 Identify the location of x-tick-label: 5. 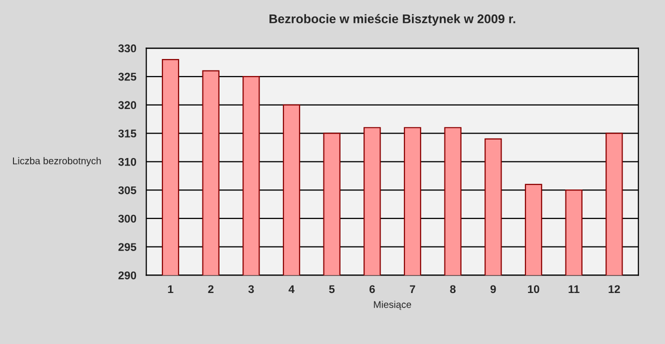
(332, 289).